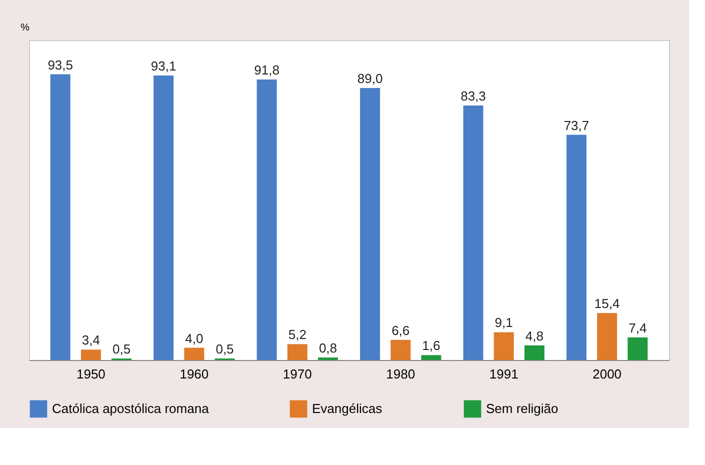 This screenshot has width=705, height=465. What do you see at coordinates (328, 348) in the screenshot?
I see `data-label: 0,8` at bounding box center [328, 348].